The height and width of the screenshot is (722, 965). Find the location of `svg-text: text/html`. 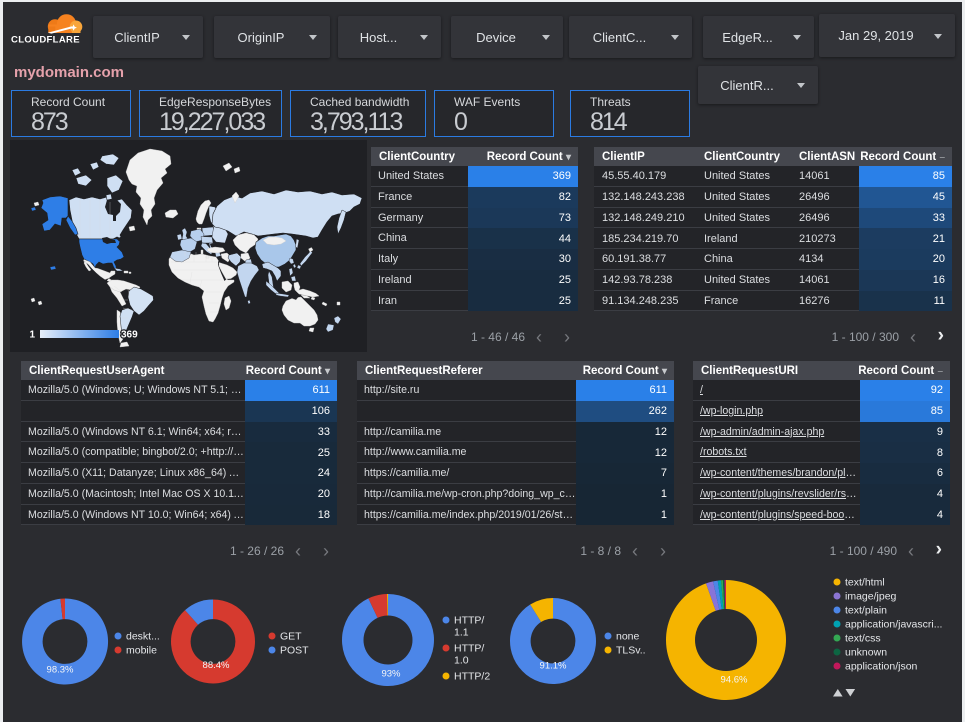

svg-text: text/html is located at coordinates (865, 583).